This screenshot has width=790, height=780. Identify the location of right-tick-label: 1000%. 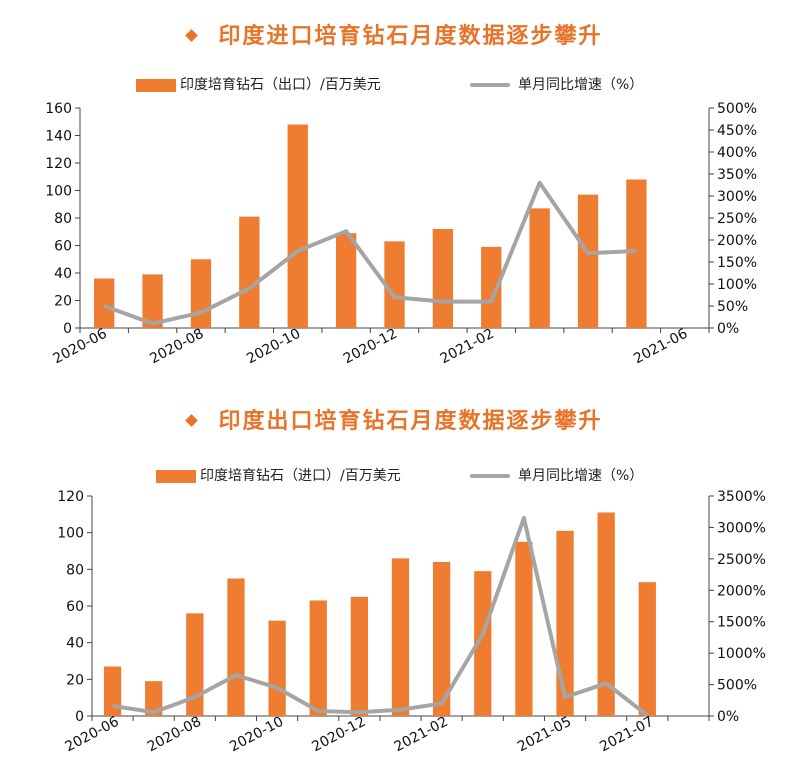
(741, 654).